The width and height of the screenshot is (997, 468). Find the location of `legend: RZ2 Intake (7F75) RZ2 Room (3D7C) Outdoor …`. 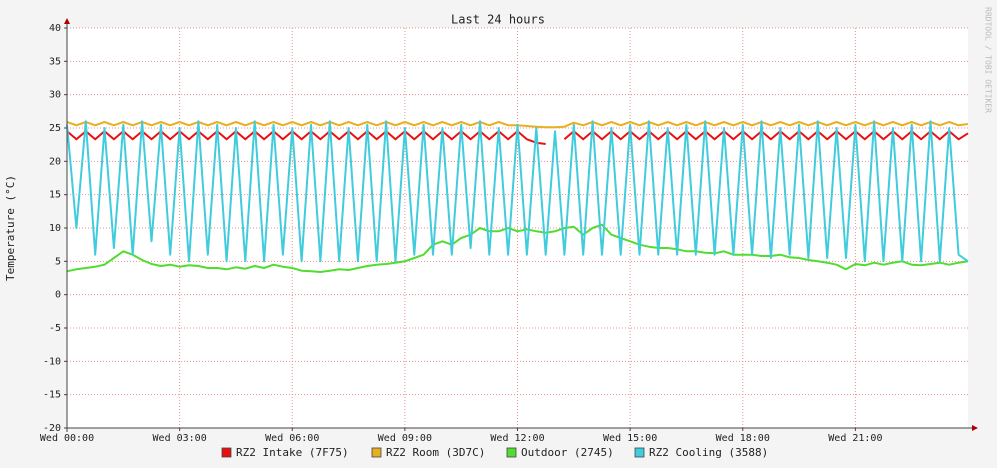

legend: RZ2 Intake (7F75) RZ2 Room (3D7C) Outdoor … is located at coordinates (494, 452).